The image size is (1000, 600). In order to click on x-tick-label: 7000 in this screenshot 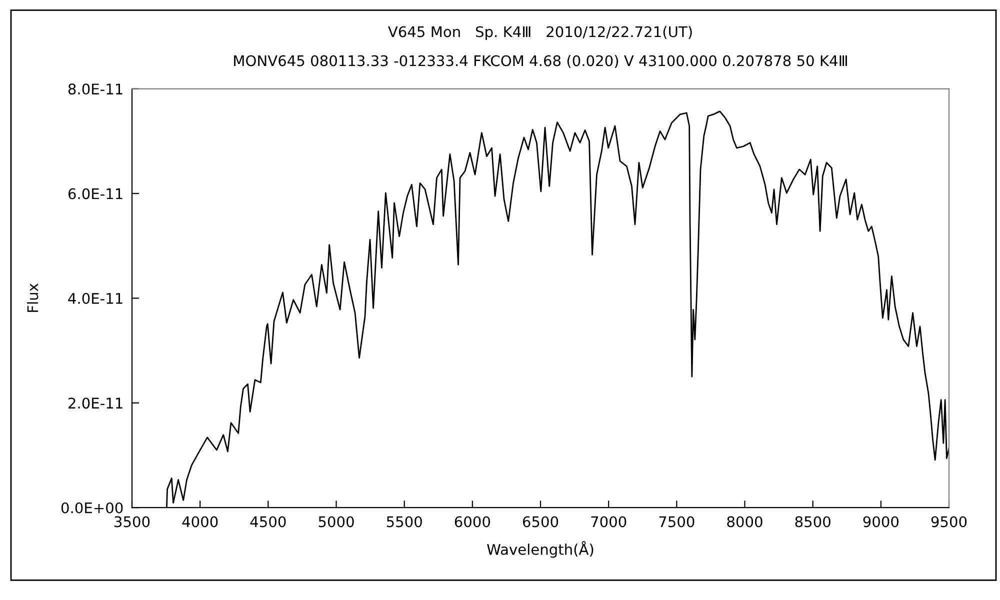, I will do `click(608, 522)`.